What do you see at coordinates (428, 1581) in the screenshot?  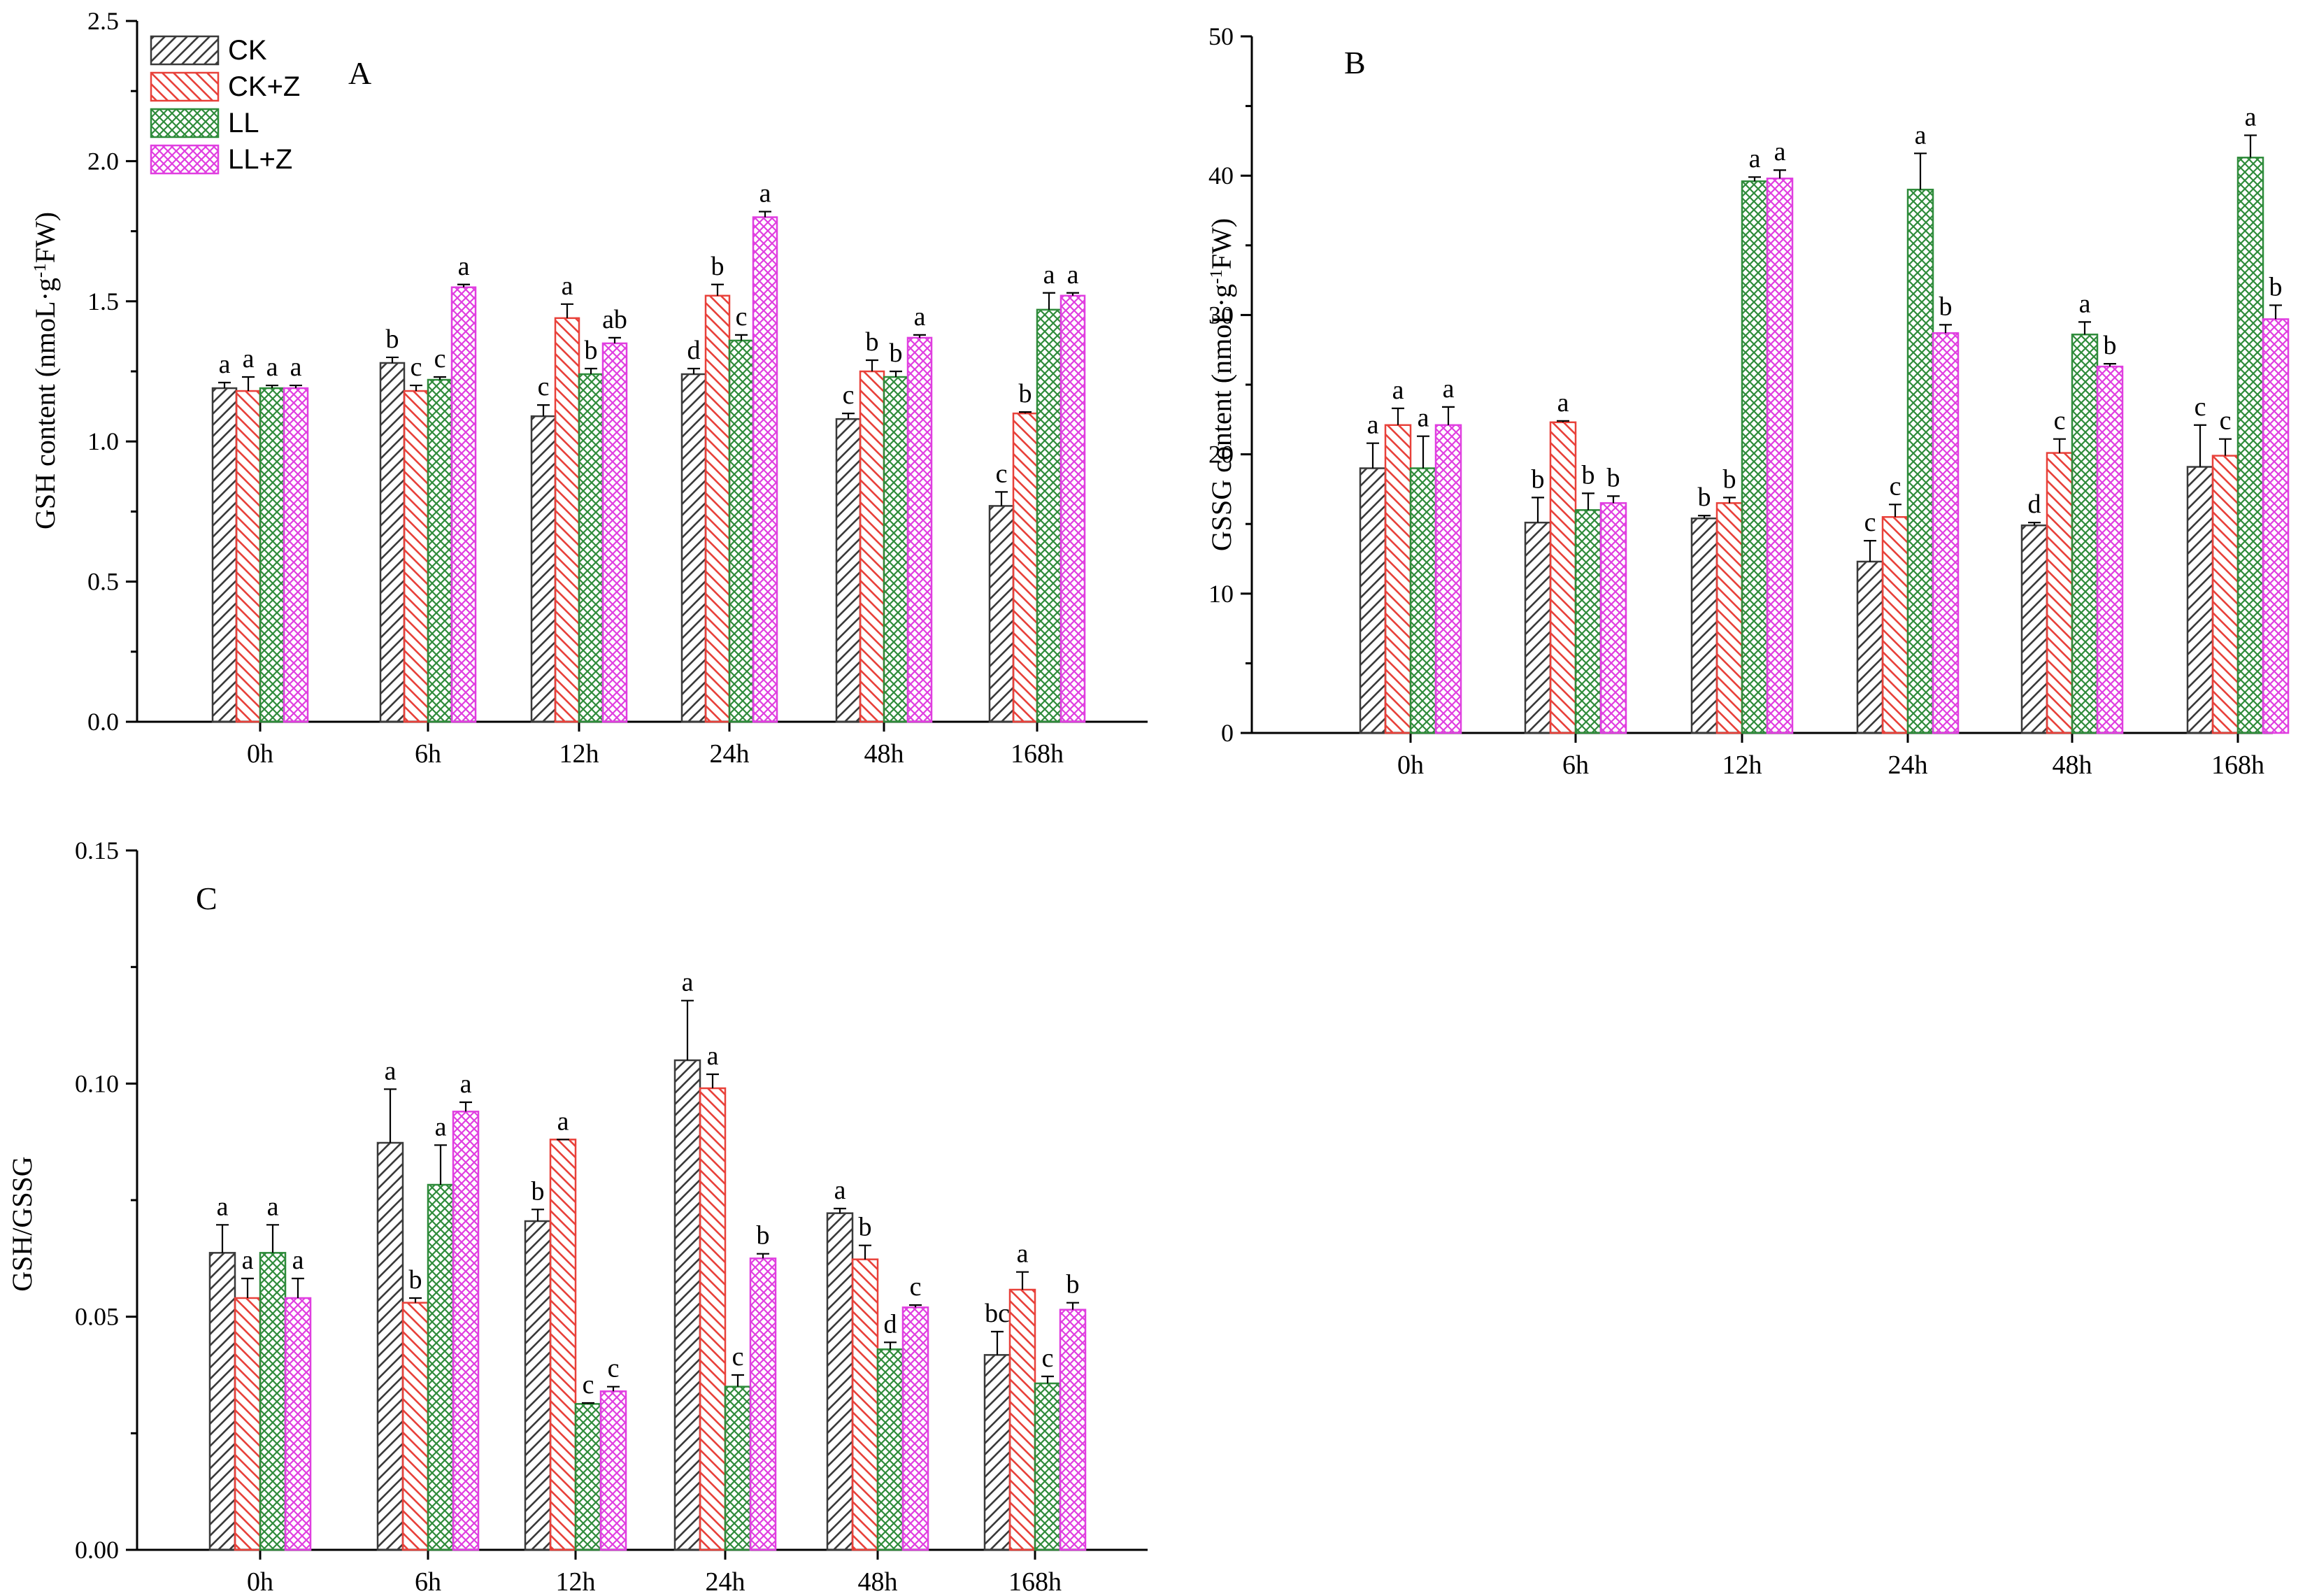 I see `x-tick-label: 6h` at bounding box center [428, 1581].